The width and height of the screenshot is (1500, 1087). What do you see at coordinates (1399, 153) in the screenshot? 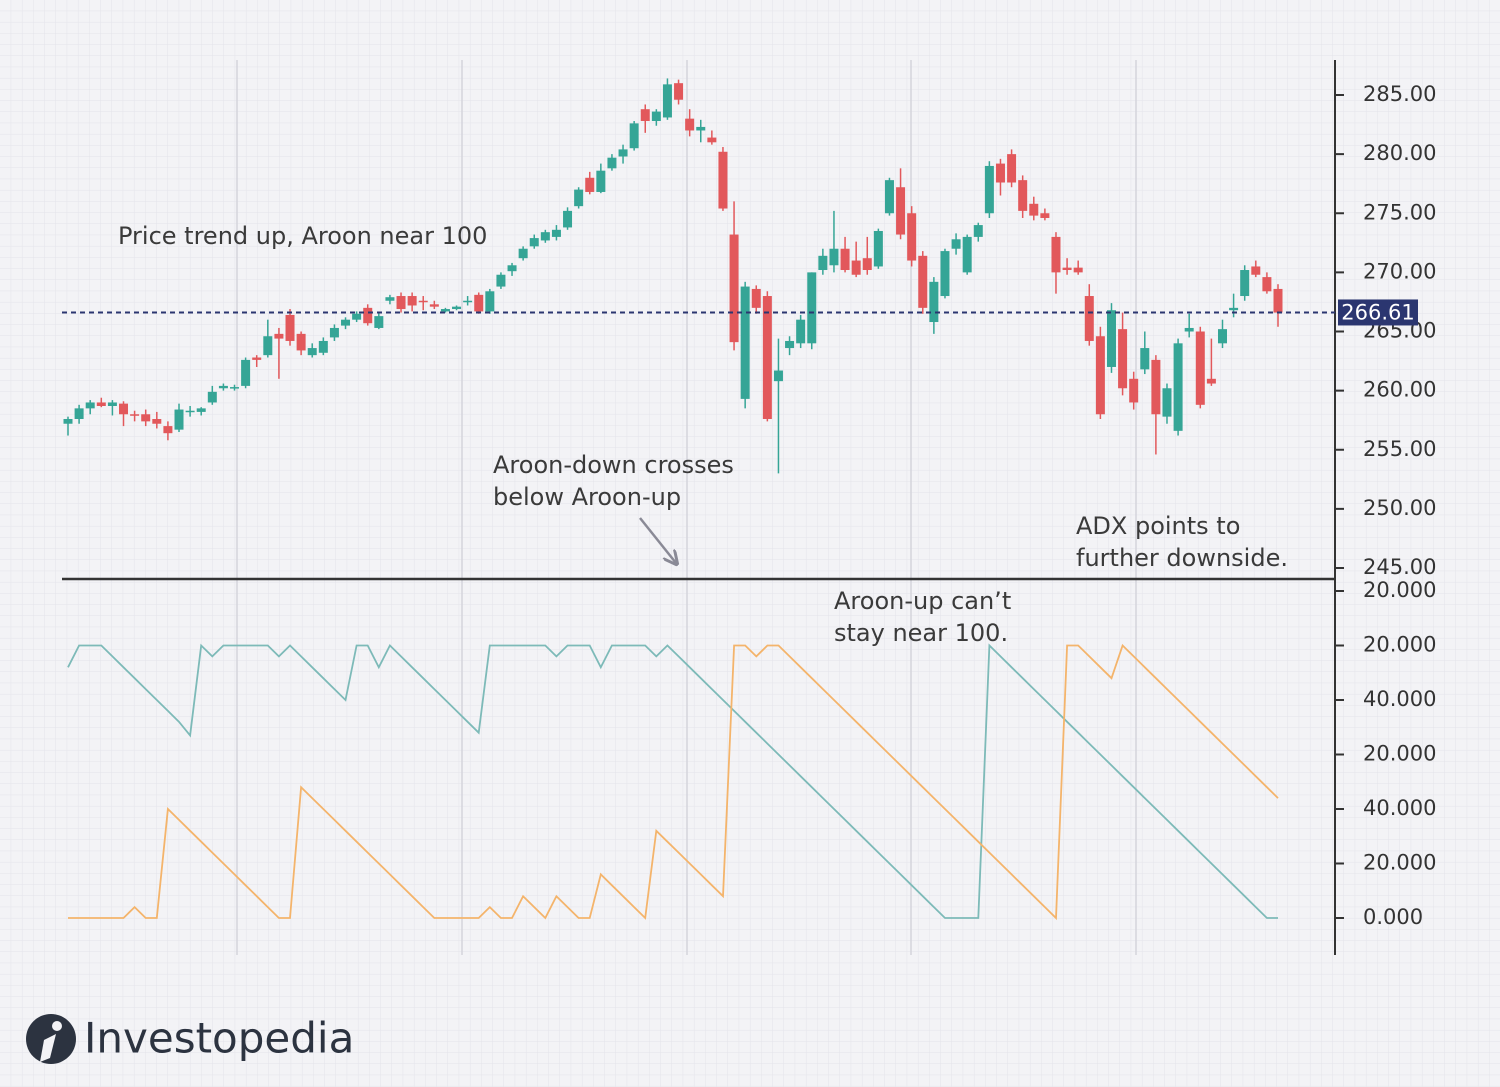
I see `y-tick-label: 280.00` at bounding box center [1399, 153].